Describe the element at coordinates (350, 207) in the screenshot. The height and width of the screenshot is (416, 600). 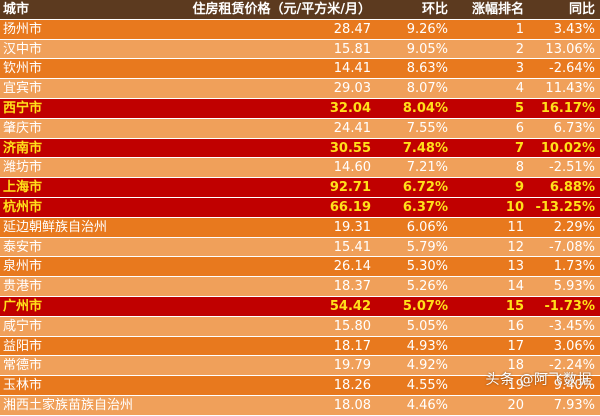
I see `cell-price: 66.19` at that location.